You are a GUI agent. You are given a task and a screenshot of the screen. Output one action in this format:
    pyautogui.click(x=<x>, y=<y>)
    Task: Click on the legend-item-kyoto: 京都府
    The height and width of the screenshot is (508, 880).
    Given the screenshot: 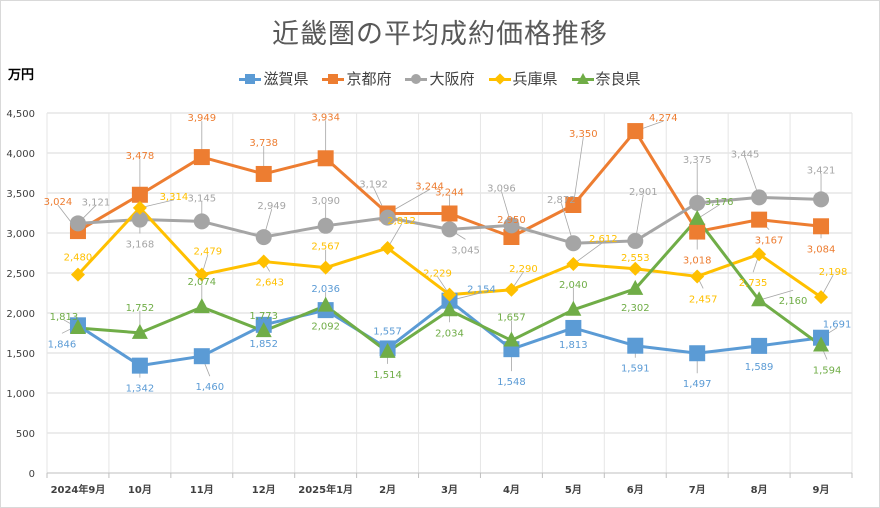 What is the action you would take?
    pyautogui.click(x=356, y=78)
    